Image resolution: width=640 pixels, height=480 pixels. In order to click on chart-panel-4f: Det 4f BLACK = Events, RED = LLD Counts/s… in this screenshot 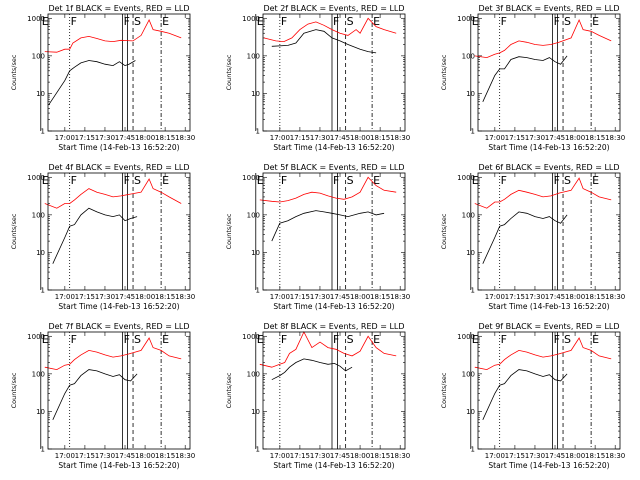, I will do `click(102, 237)`.